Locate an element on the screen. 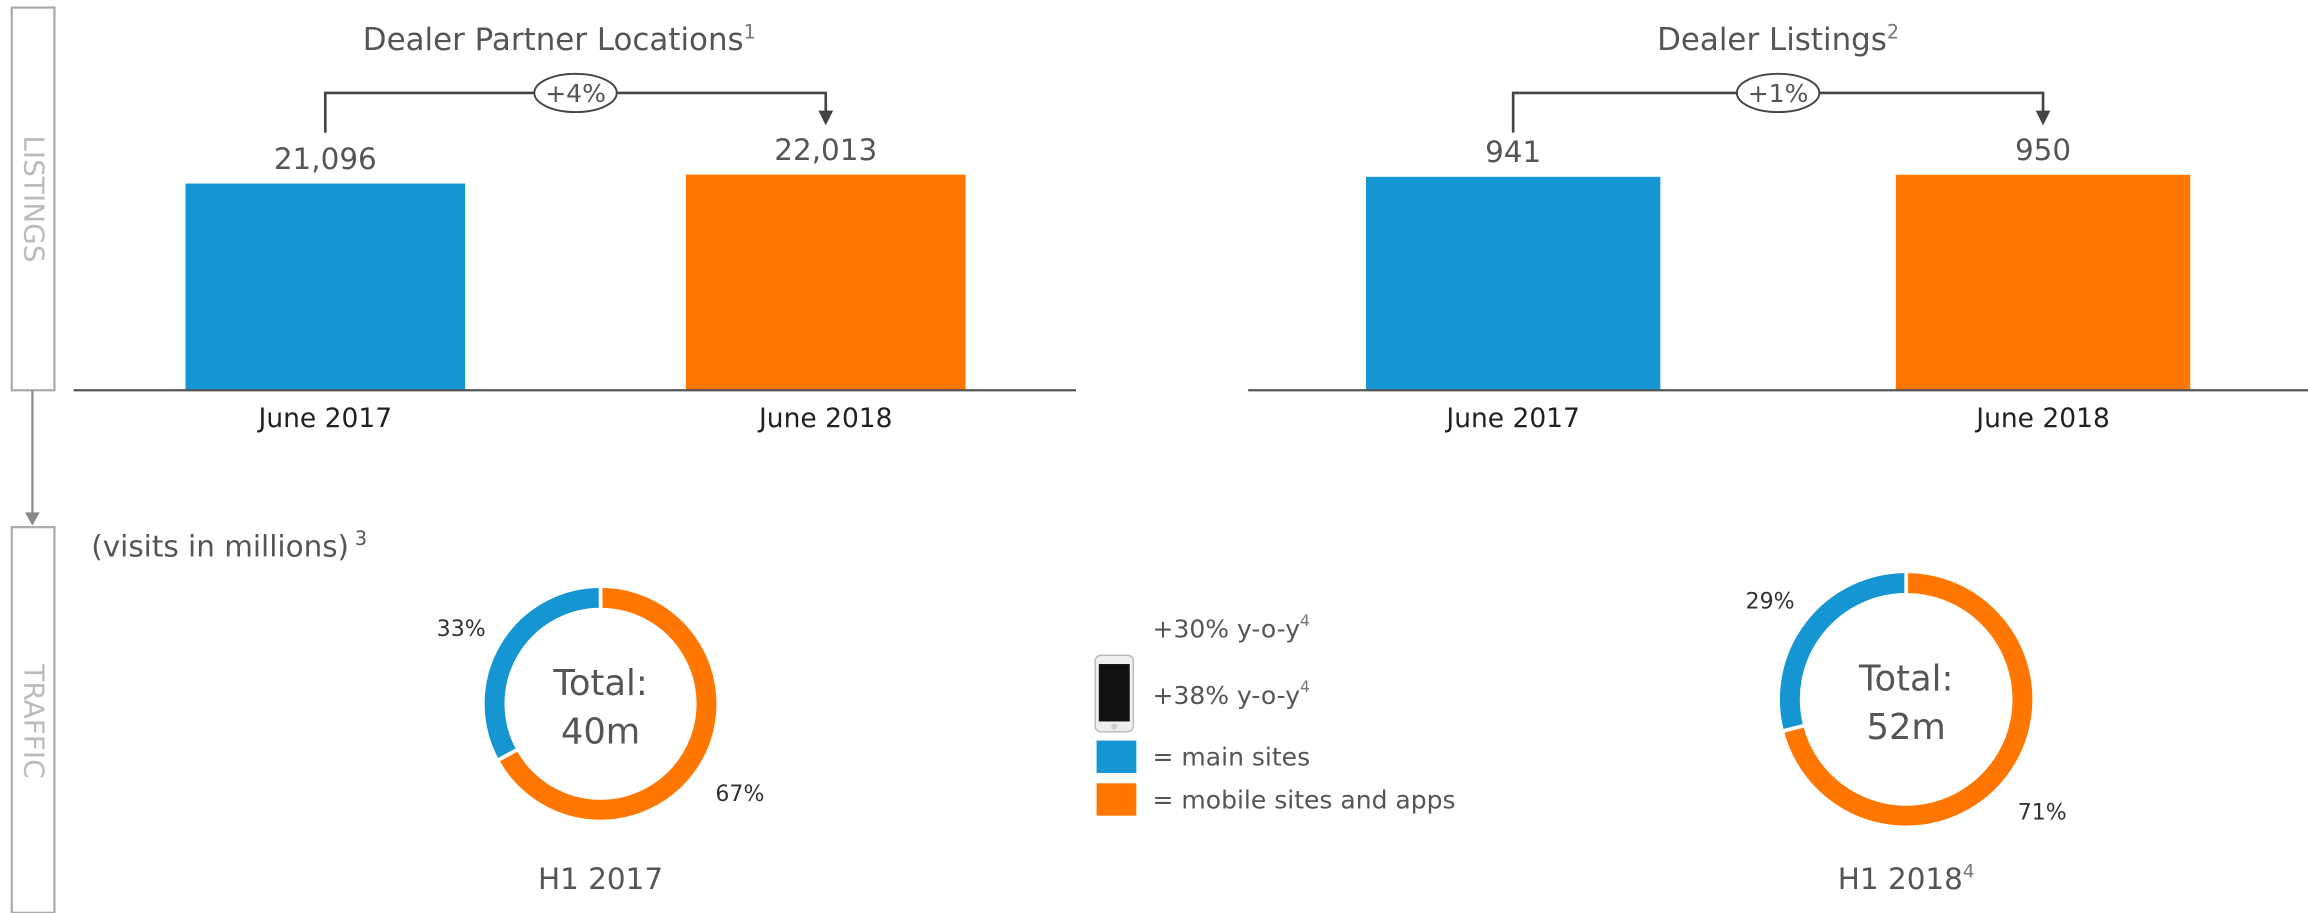 The width and height of the screenshot is (2308, 913). legend-item: = mobile sites and apps is located at coordinates (1304, 799).